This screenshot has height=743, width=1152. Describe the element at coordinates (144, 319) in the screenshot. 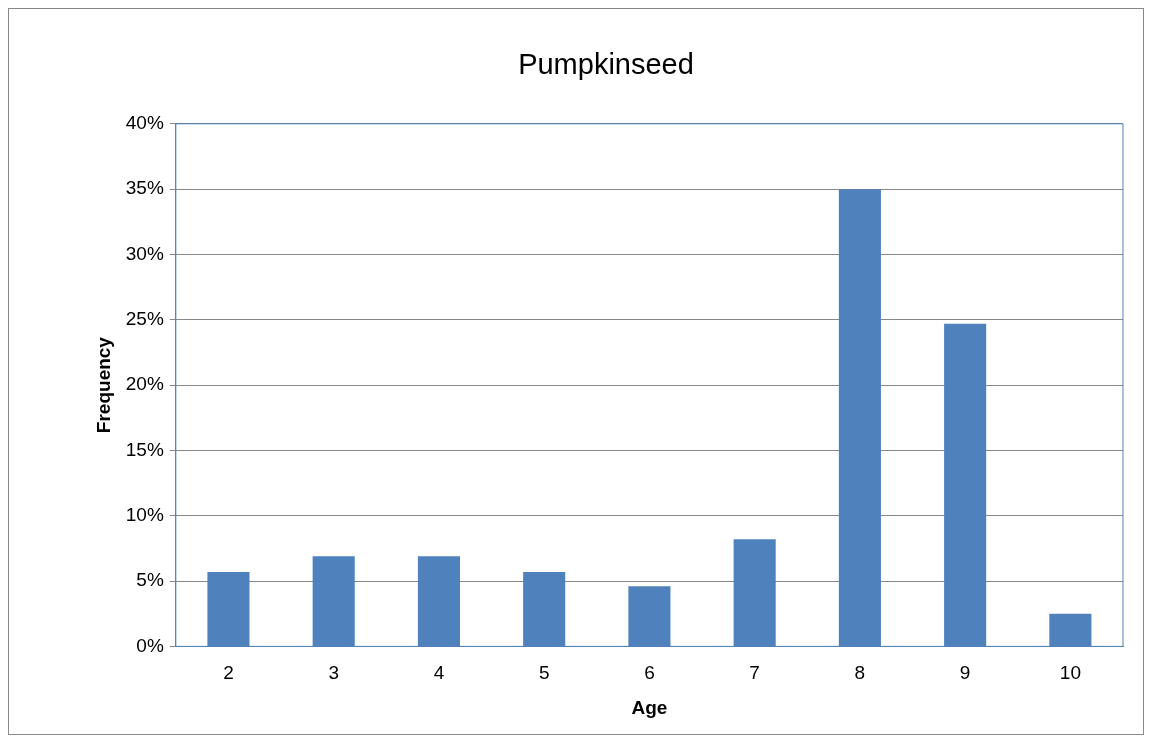

I see `y-tick-label: 25%` at that location.